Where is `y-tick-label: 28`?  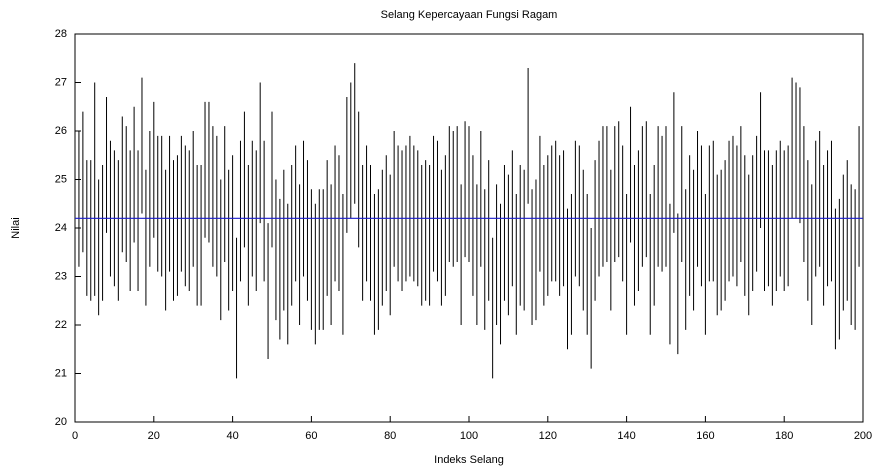
y-tick-label: 28 is located at coordinates (61, 34).